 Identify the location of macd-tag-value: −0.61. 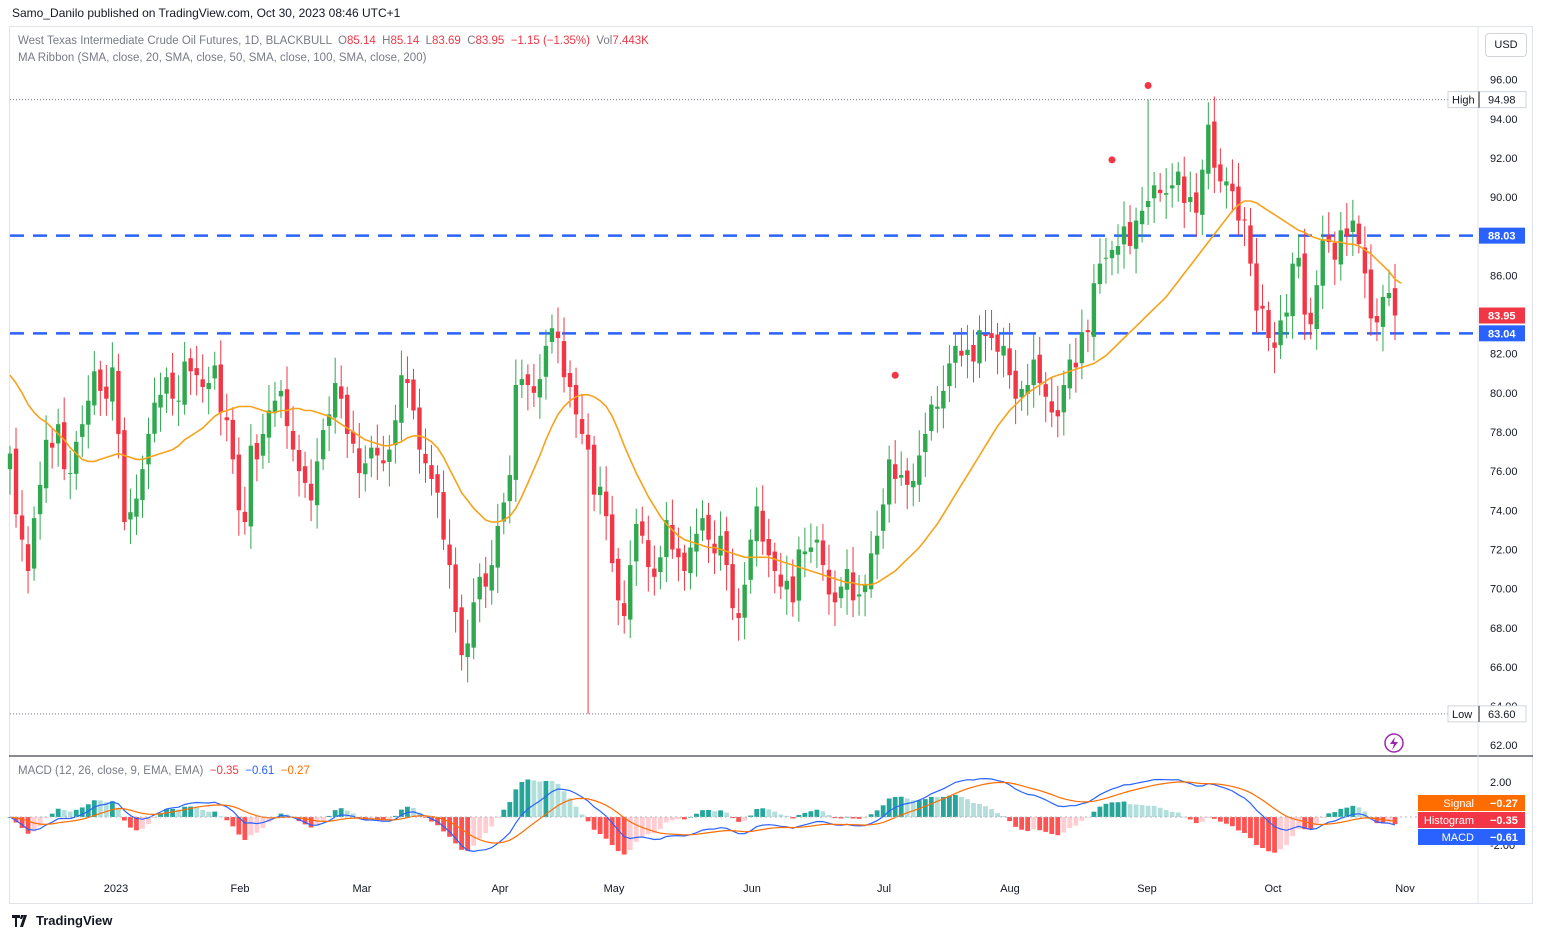
(1504, 838).